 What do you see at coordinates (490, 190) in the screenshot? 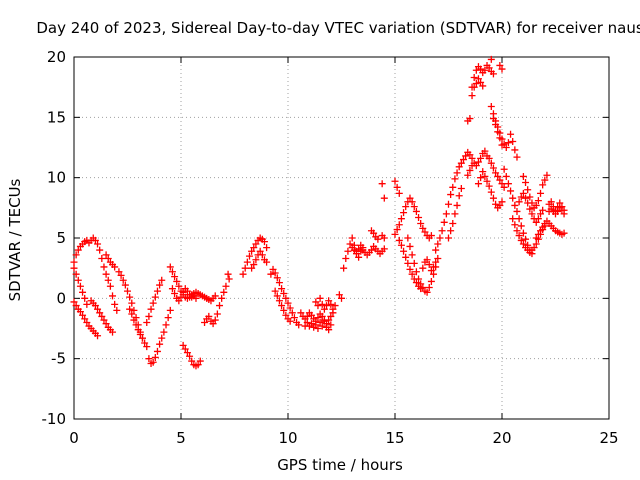
I see `series-seg37` at bounding box center [490, 190].